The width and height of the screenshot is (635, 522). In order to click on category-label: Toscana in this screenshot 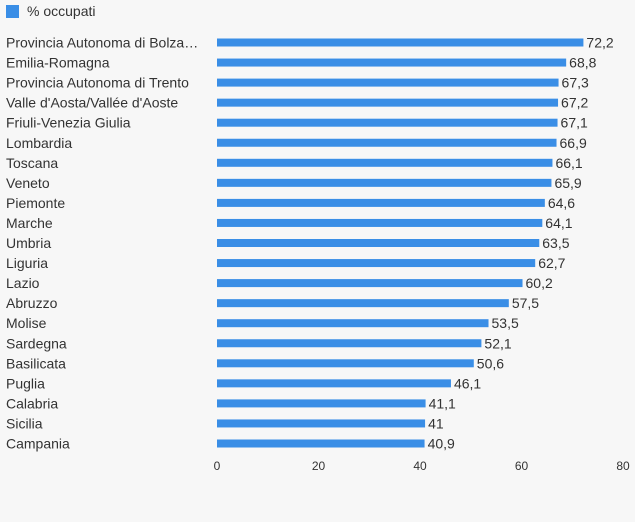, I will do `click(32, 163)`.